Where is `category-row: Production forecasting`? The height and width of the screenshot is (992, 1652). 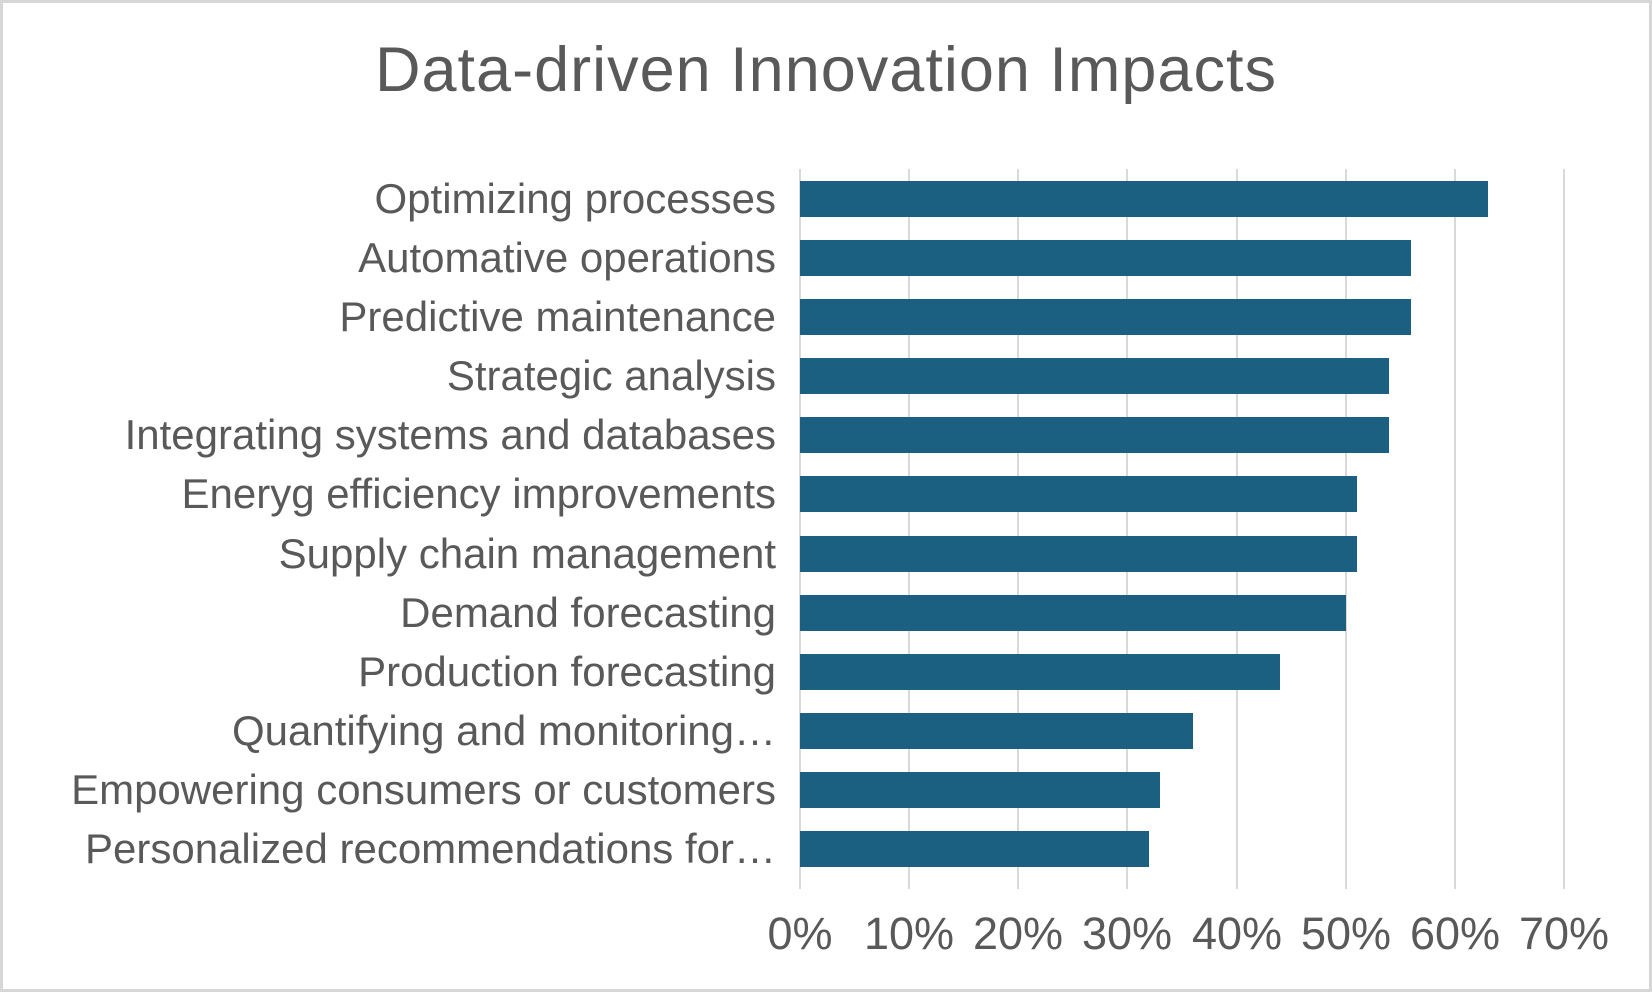
category-row: Production forecasting is located at coordinates (389, 671).